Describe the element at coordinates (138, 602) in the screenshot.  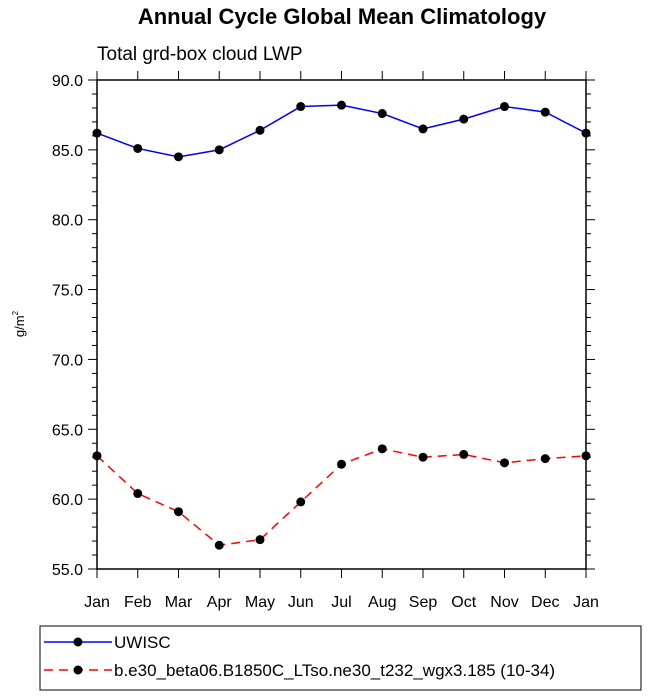
I see `x-tick-label: Feb` at that location.